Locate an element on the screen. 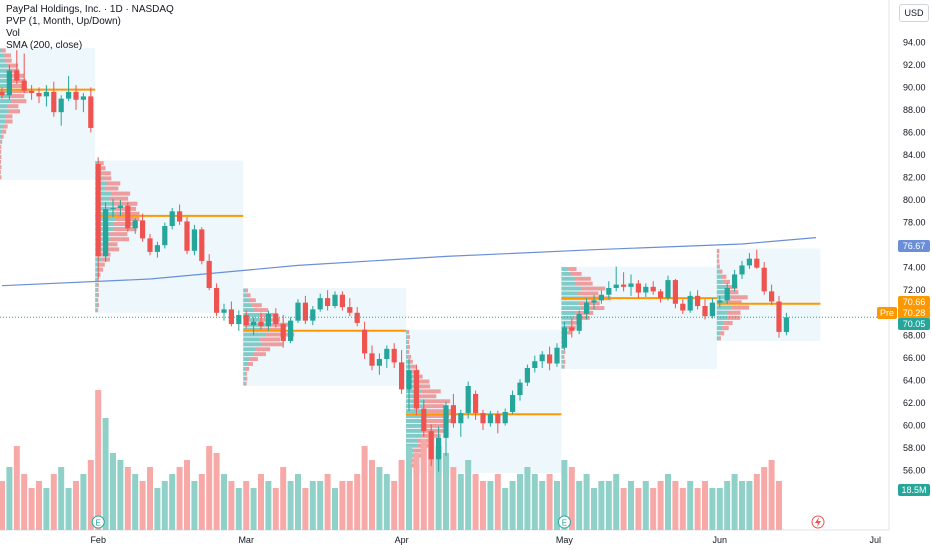  price-axis-label: 58.00 is located at coordinates (914, 448).